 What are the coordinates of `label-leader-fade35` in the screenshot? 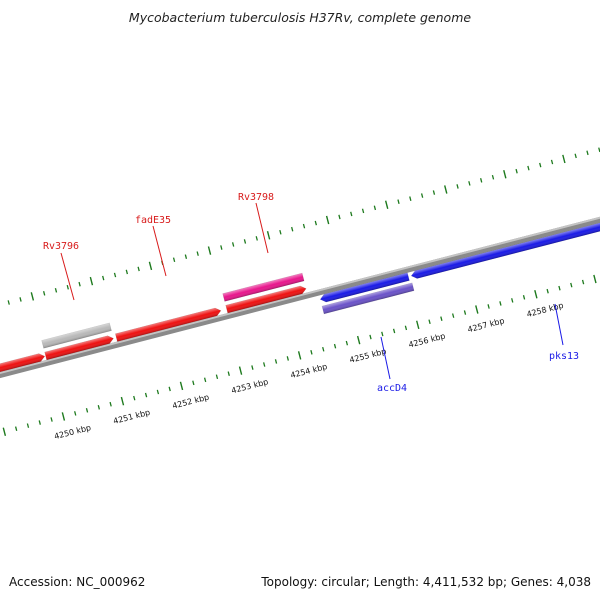 It's located at (159, 251).